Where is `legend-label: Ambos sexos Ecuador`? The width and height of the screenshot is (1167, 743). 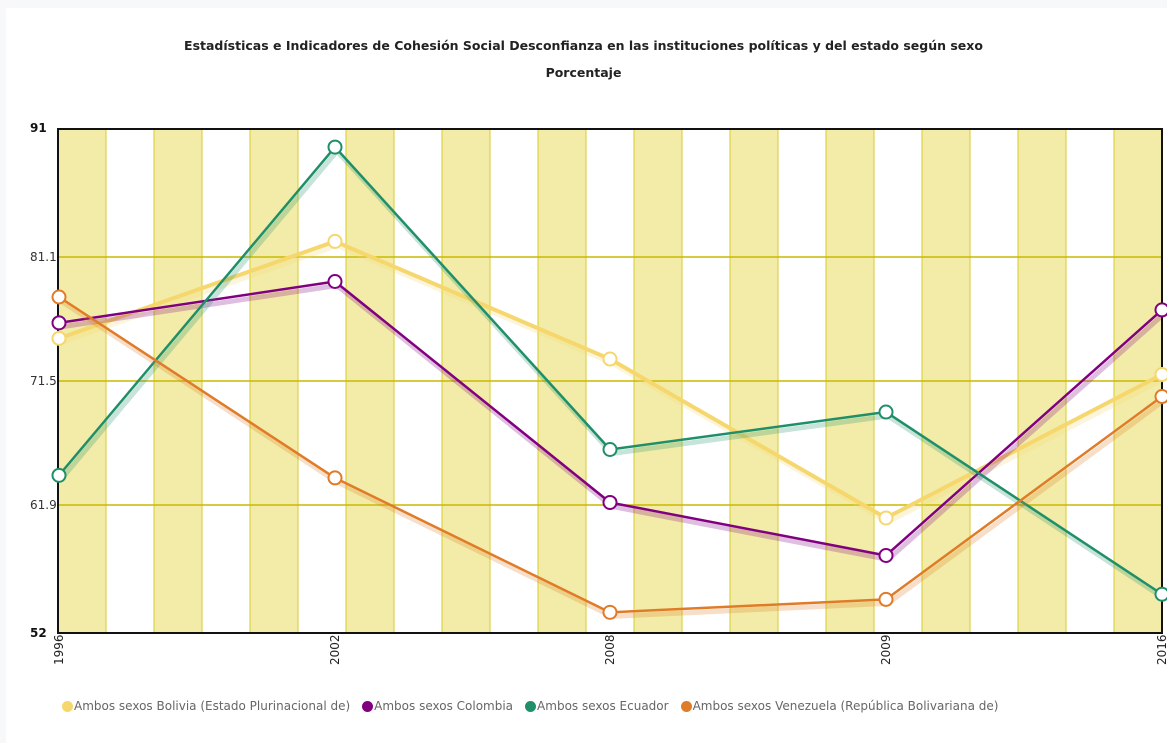 legend-label: Ambos sexos Ecuador is located at coordinates (603, 706).